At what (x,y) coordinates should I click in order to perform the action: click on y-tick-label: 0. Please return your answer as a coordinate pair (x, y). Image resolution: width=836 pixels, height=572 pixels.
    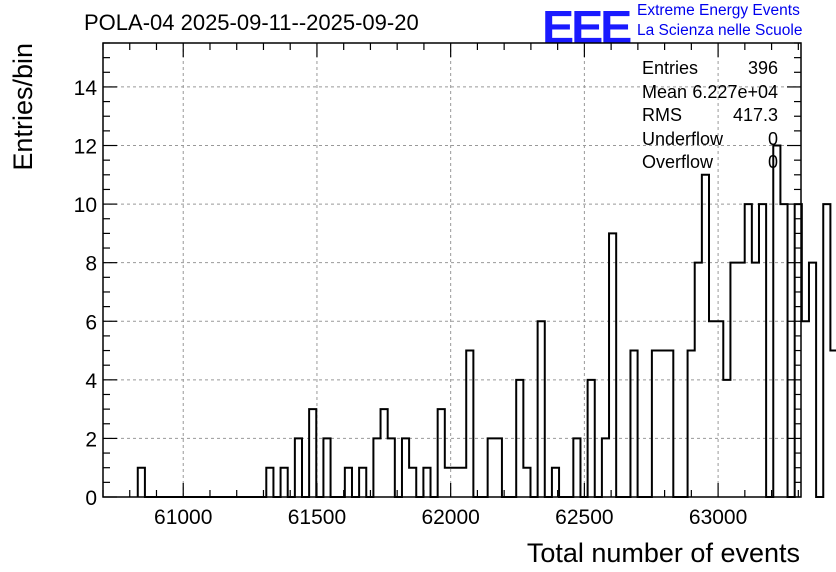
    Looking at the image, I should click on (91, 498).